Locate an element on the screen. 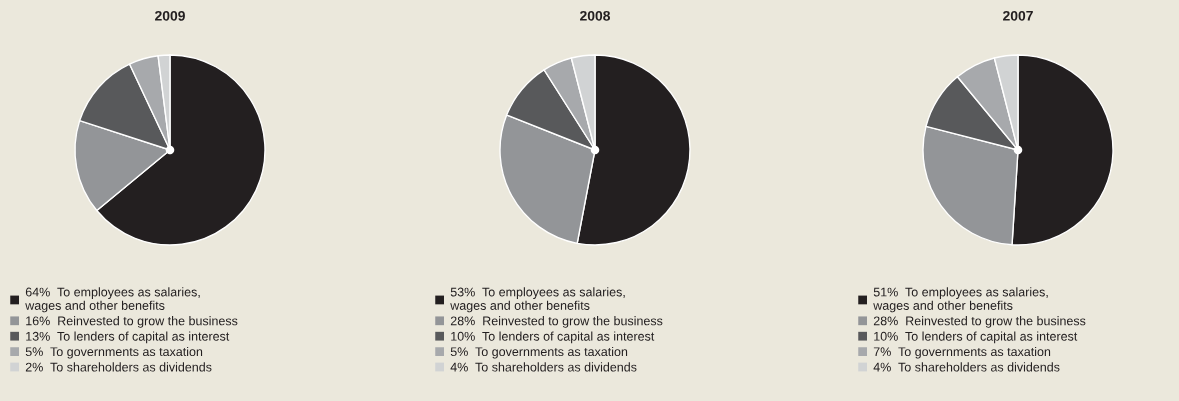  legend-label: 64% To employees as salaries, wages and other benefits is located at coordinates (112, 300).